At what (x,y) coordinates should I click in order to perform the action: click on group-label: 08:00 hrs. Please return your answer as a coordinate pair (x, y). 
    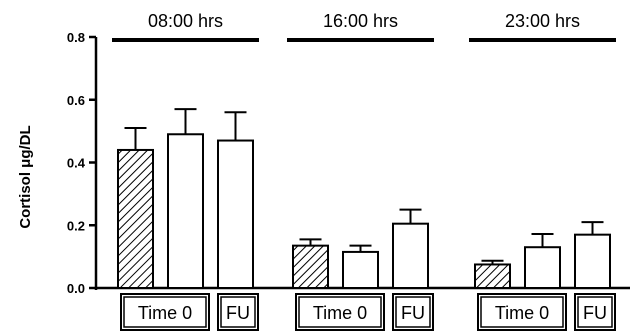
    Looking at the image, I should click on (185, 21).